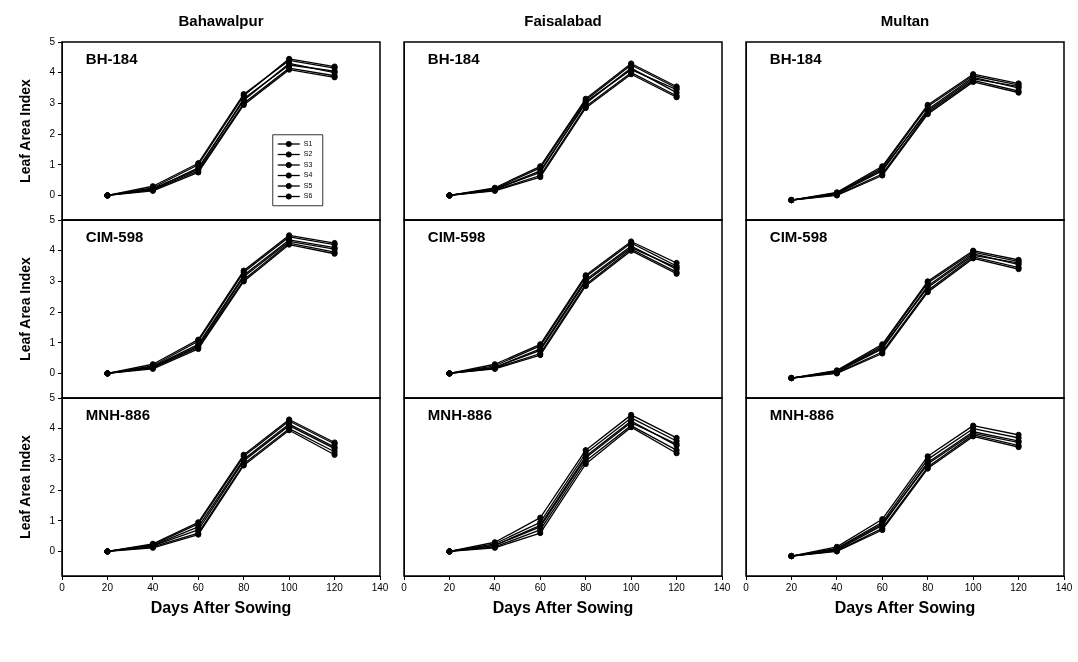  Describe the element at coordinates (563, 20) in the screenshot. I see `chart-subtitle: Faisalabad` at that location.